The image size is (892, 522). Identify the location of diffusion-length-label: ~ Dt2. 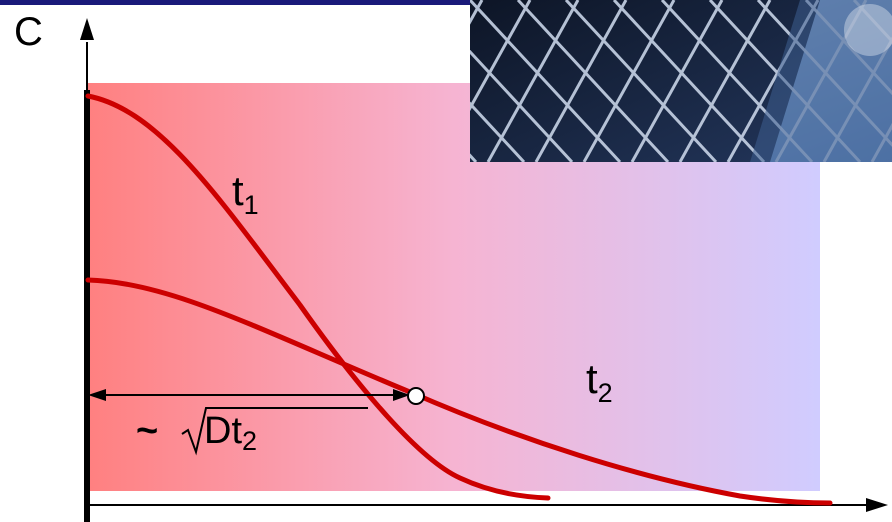
(252, 431).